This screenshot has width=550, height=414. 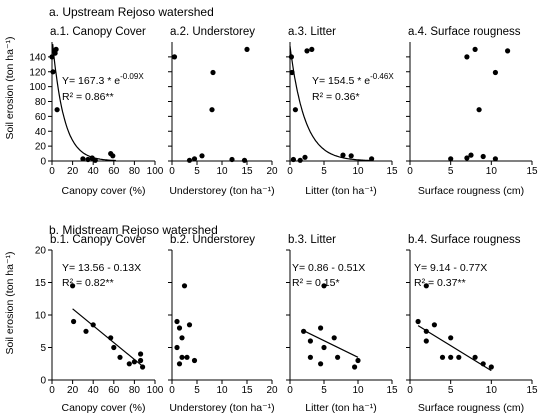 I want to click on regression-equation: Y= 167.3 * e-0.09X, so click(x=103, y=79).